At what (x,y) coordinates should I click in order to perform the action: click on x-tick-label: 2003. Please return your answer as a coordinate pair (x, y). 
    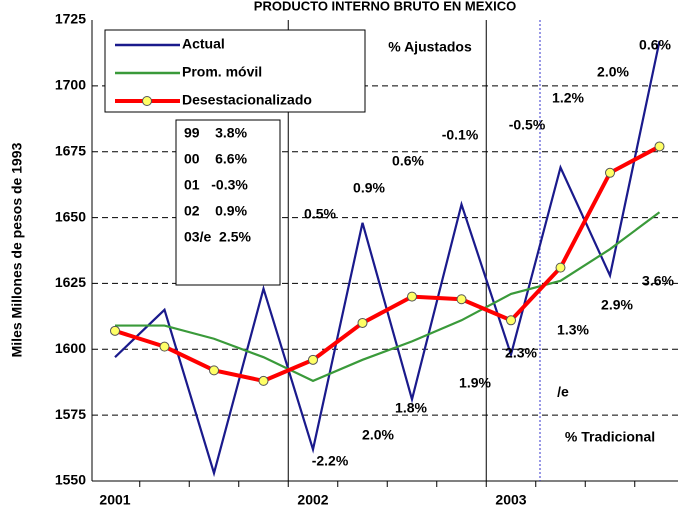
    Looking at the image, I should click on (510, 500).